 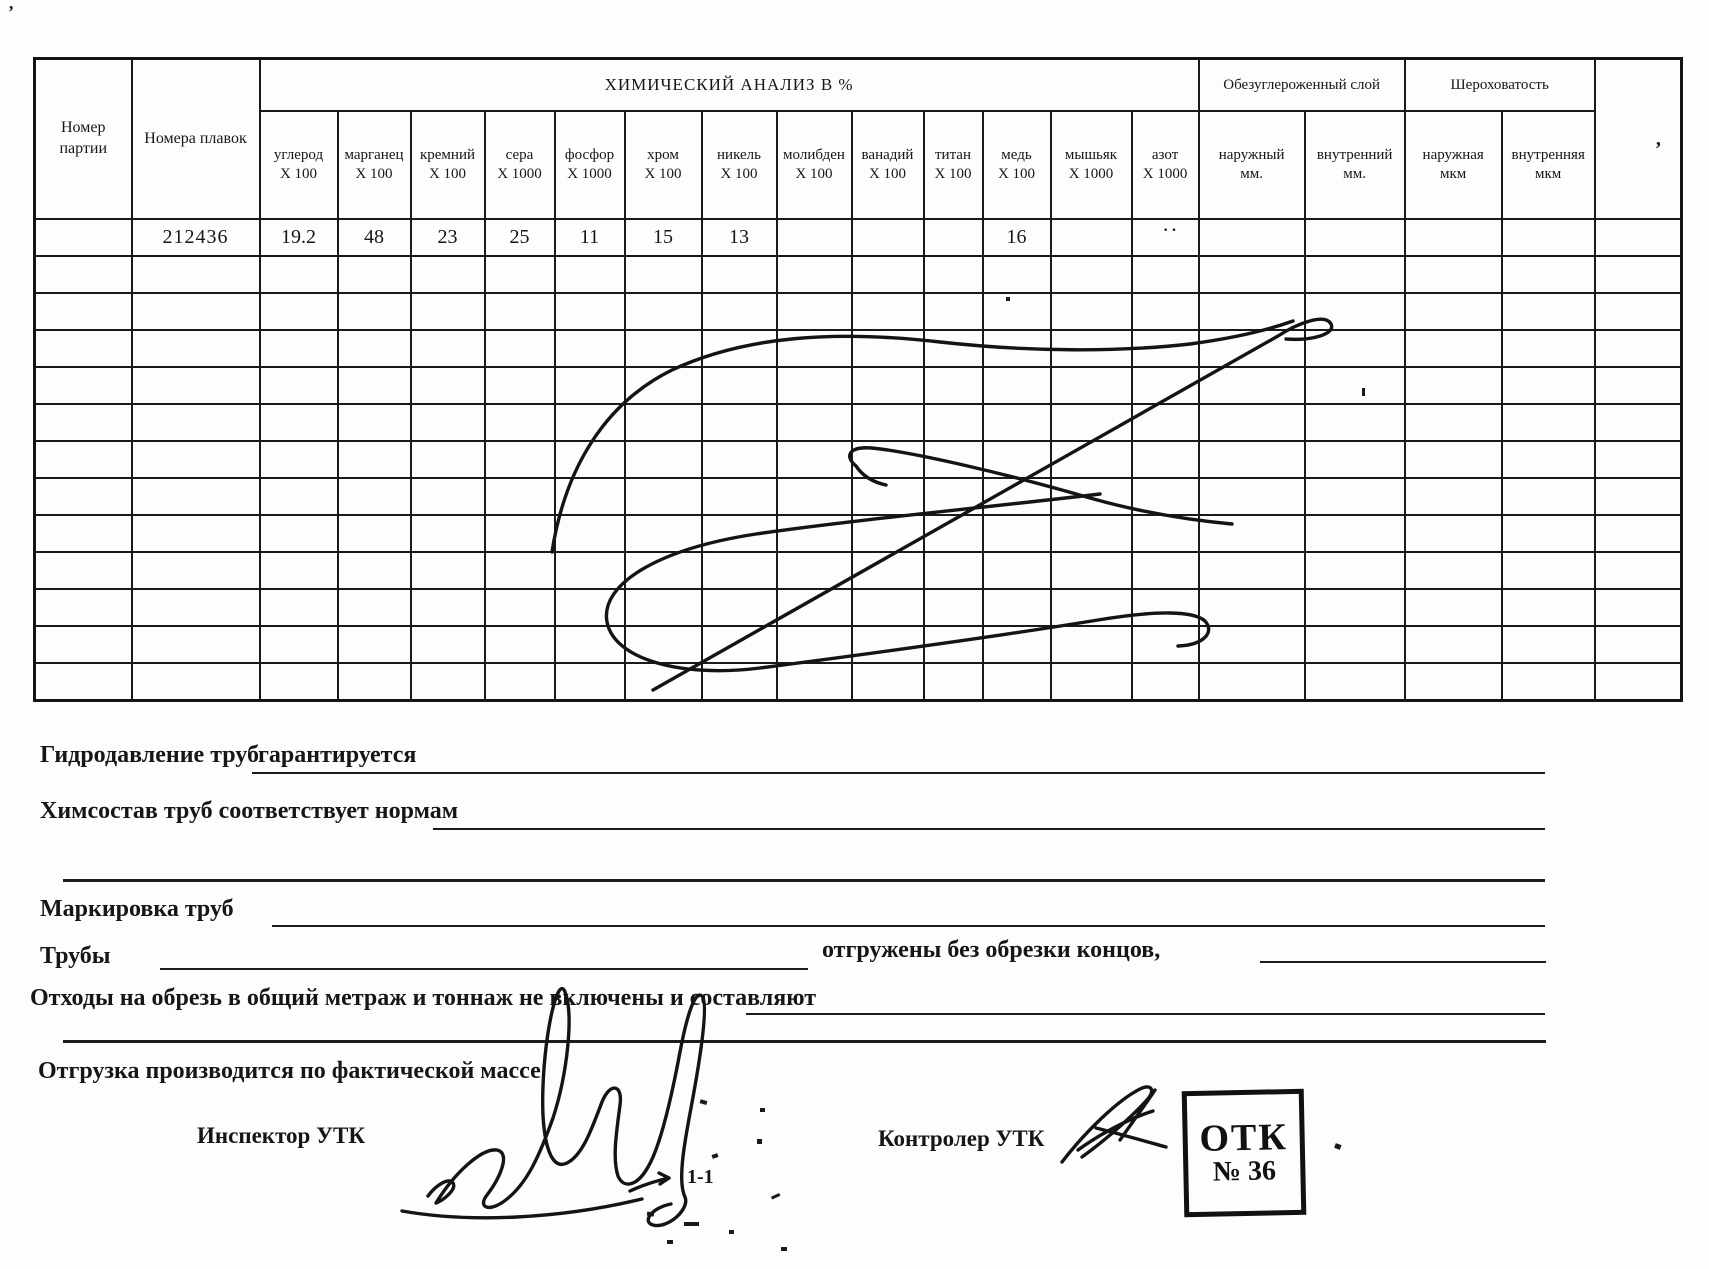 What do you see at coordinates (739, 237) in the screenshot?
I see `data-cell: 13` at bounding box center [739, 237].